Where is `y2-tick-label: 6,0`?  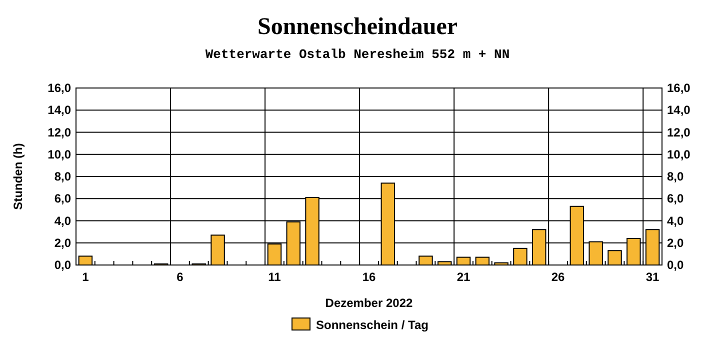 y2-tick-label: 6,0 is located at coordinates (675, 199).